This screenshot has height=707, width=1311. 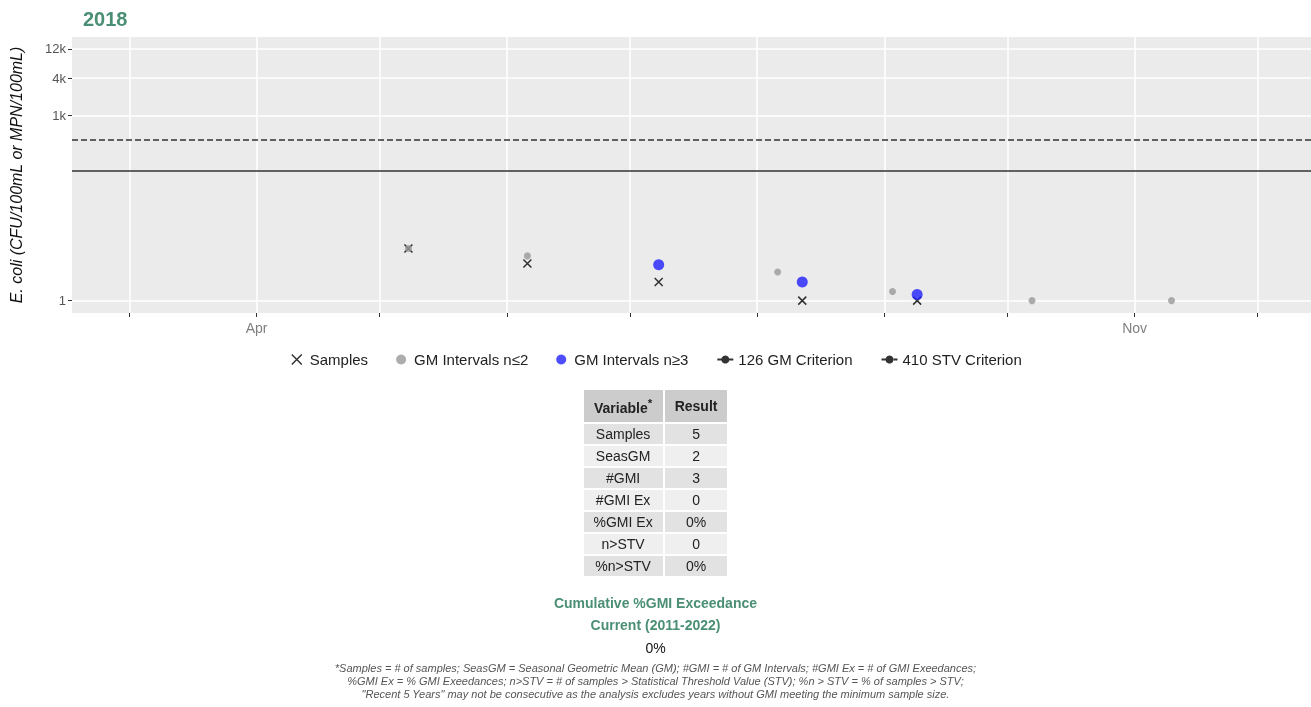 I want to click on chart-title: 2018, so click(x=105, y=19).